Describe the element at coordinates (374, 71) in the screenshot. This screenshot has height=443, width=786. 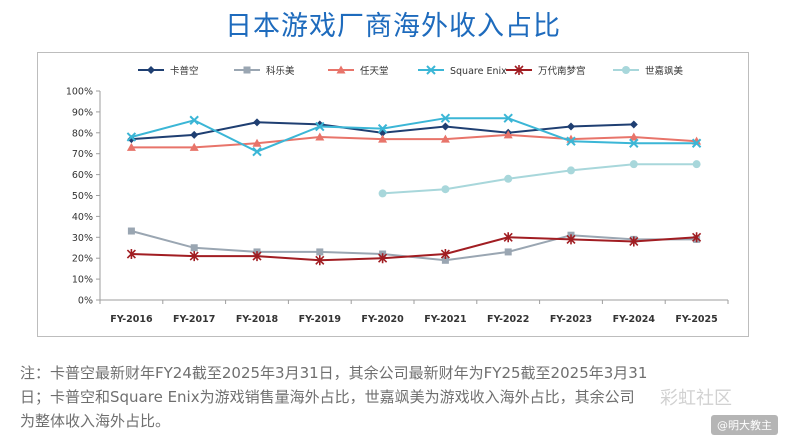
I see `legend-label-2: 任天堂` at that location.